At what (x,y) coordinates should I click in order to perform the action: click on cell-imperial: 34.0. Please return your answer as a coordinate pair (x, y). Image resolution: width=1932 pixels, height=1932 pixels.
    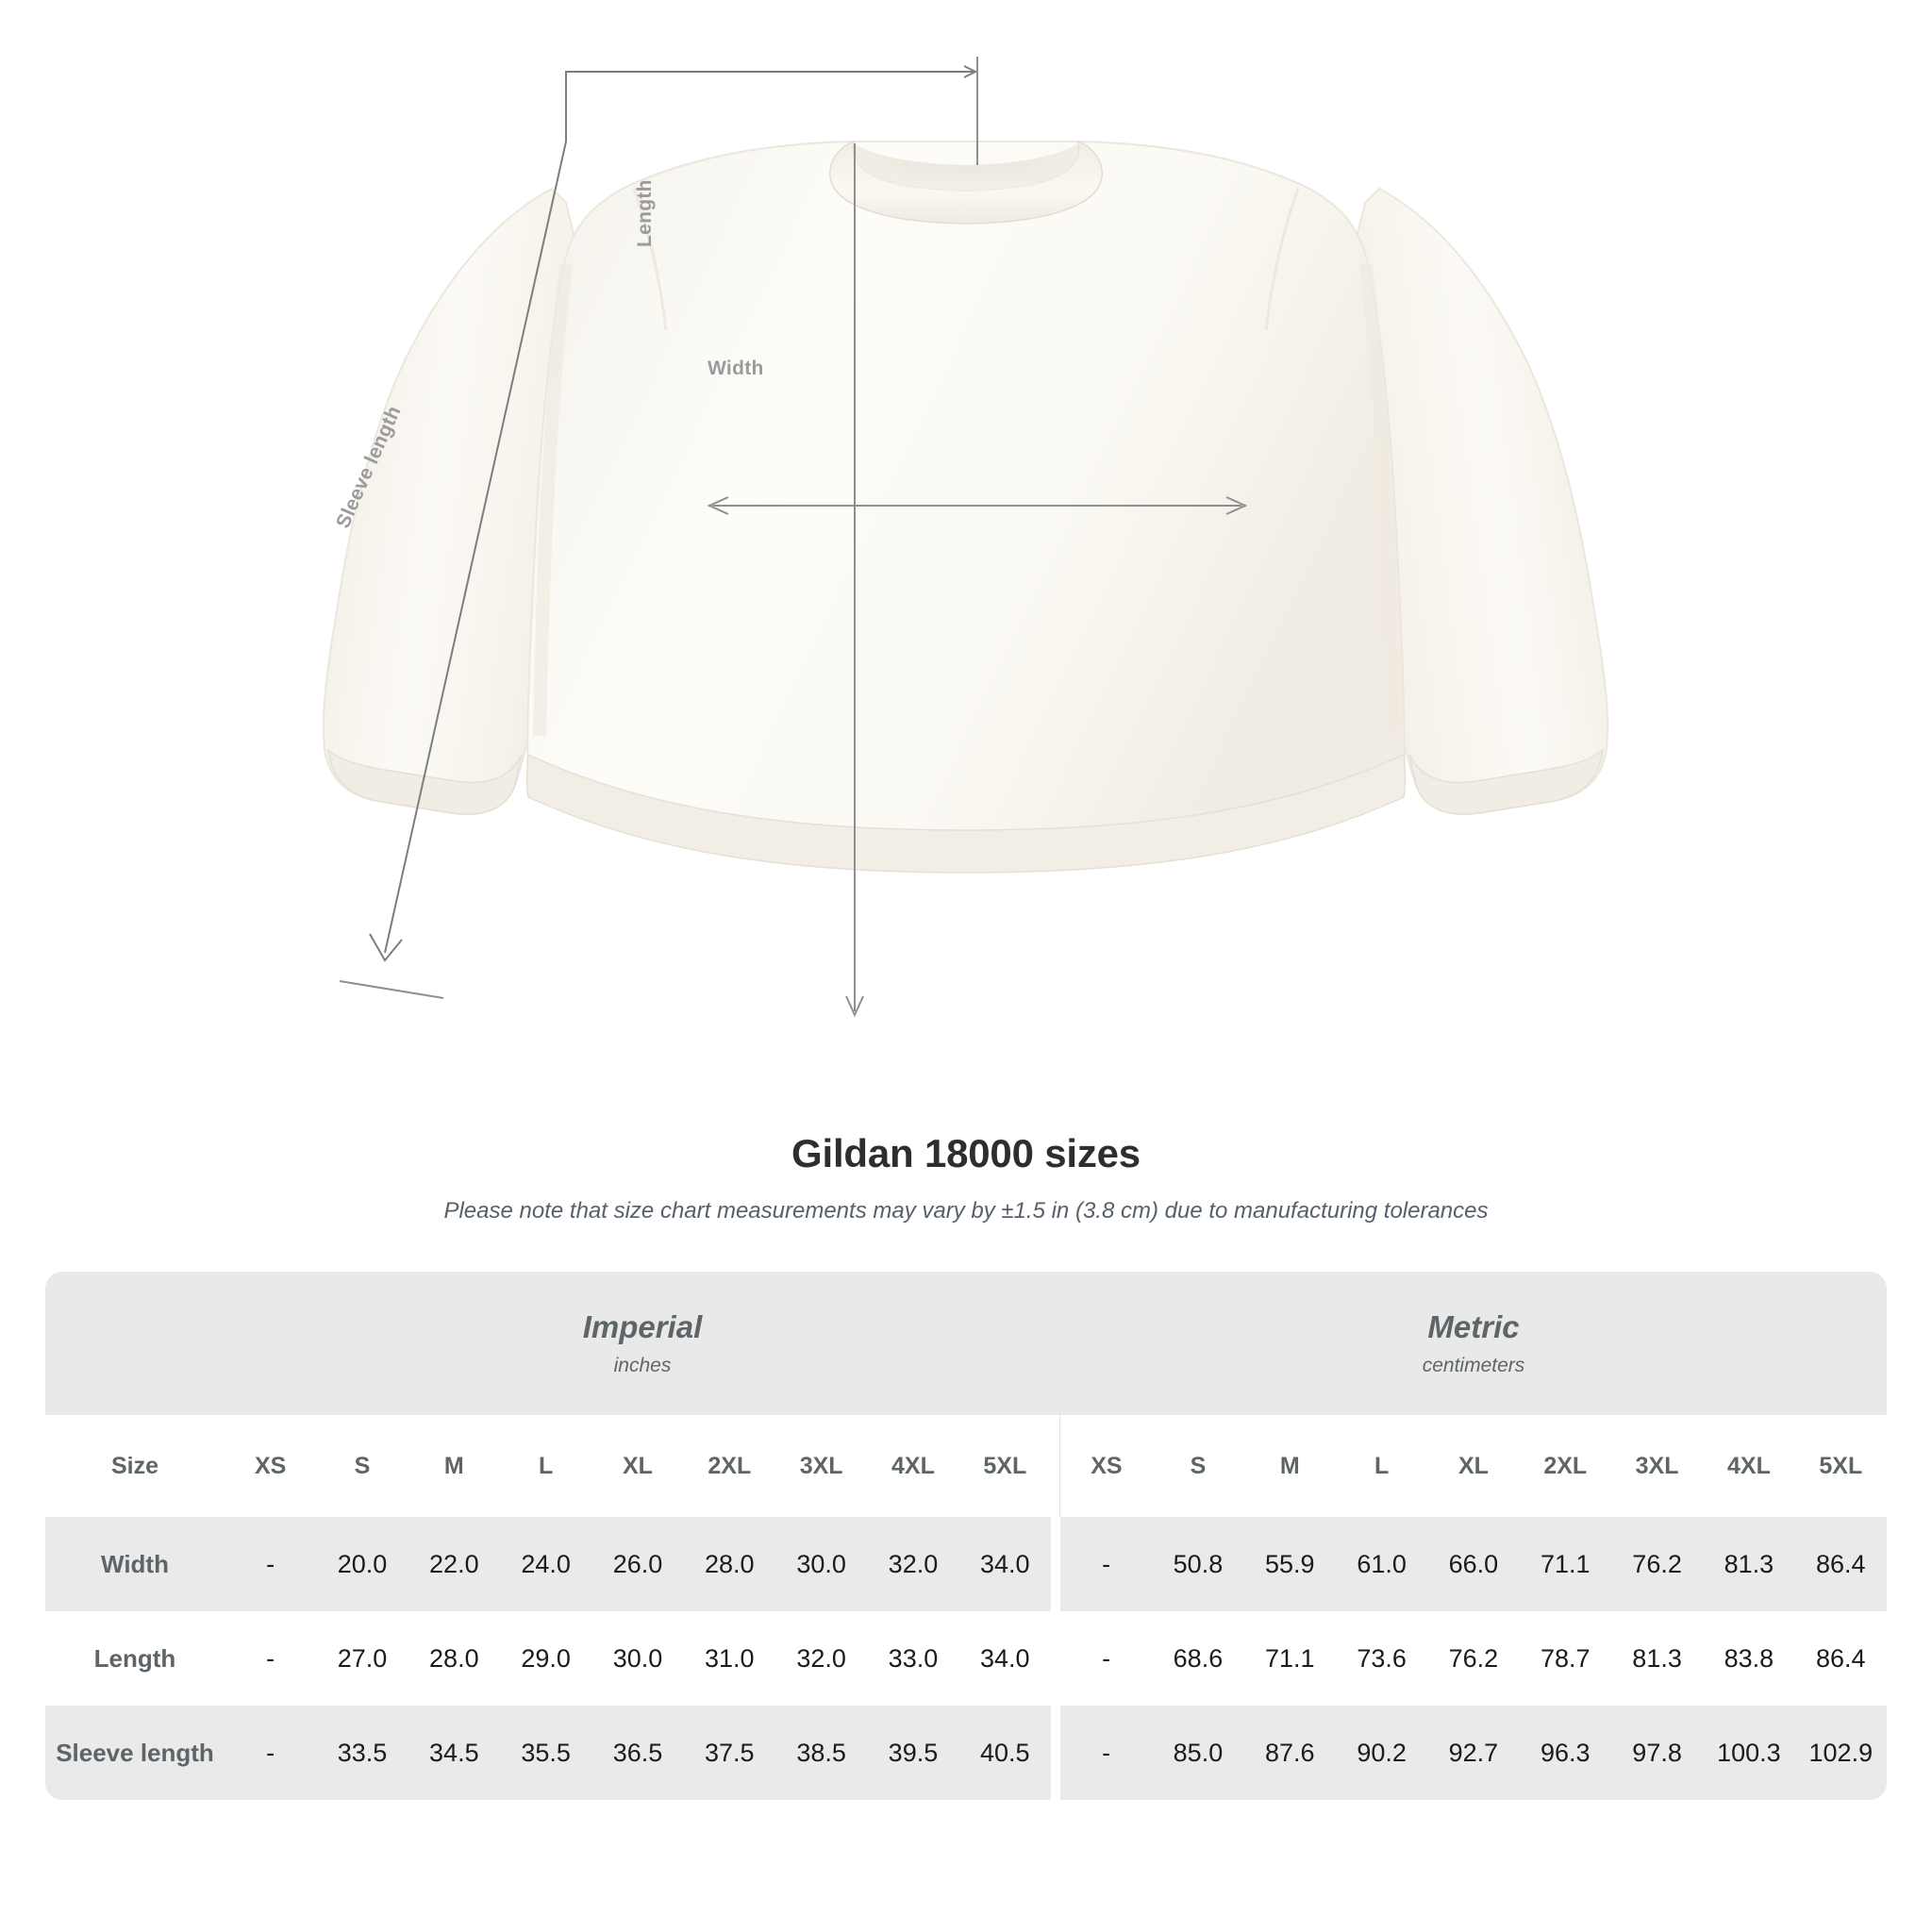
    Looking at the image, I should click on (1005, 1564).